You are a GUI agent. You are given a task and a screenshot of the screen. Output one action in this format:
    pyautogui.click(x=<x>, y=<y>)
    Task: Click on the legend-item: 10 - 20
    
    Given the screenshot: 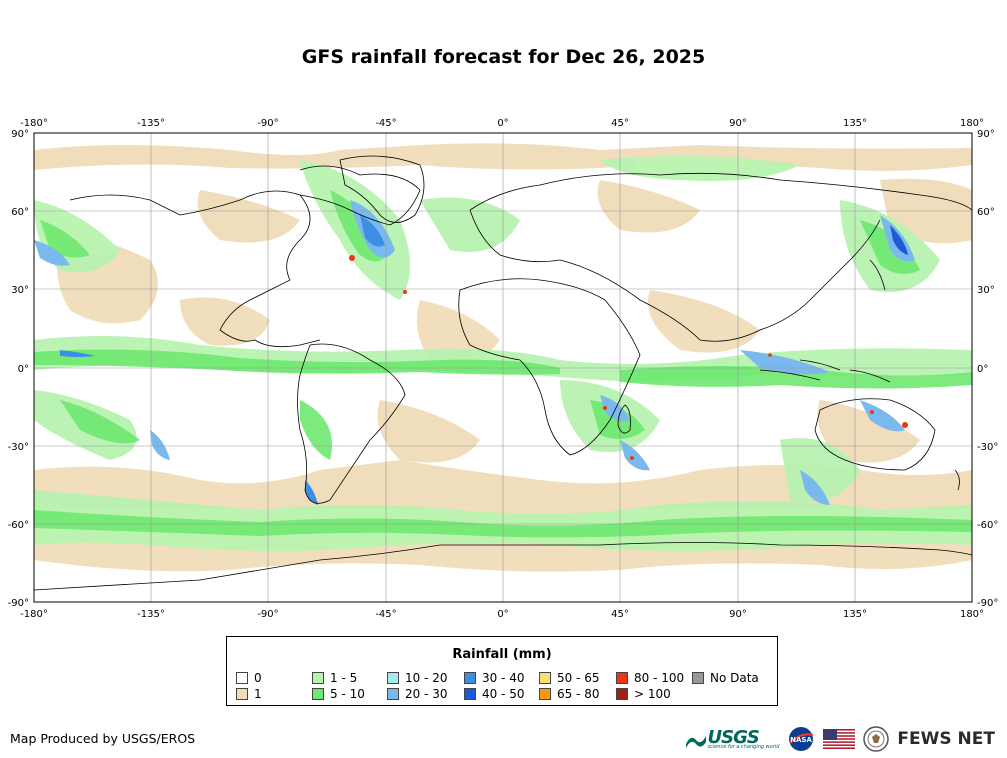 What is the action you would take?
    pyautogui.click(x=417, y=678)
    